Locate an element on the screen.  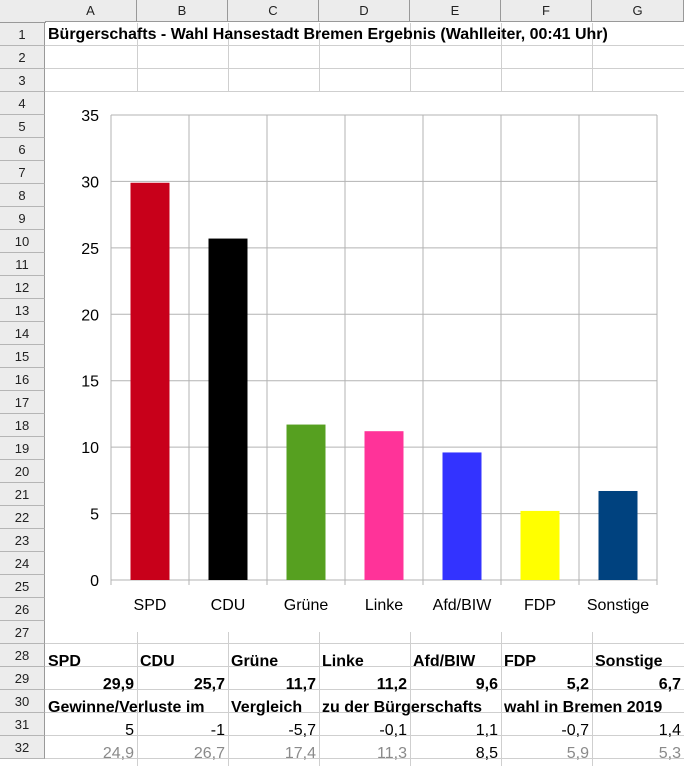
row-header-5: 5 is located at coordinates (22, 126).